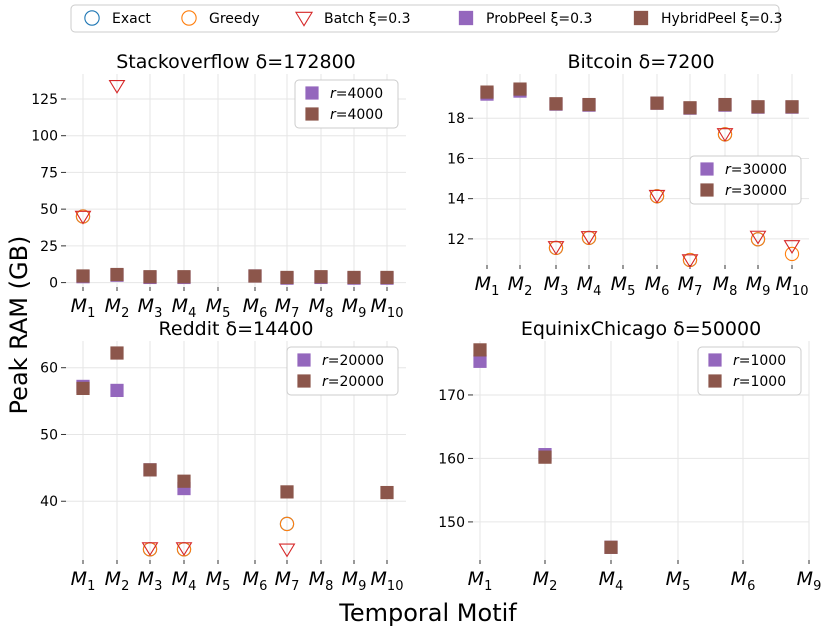  Describe the element at coordinates (49, 247) in the screenshot. I see `y-tick-label: 25` at that location.